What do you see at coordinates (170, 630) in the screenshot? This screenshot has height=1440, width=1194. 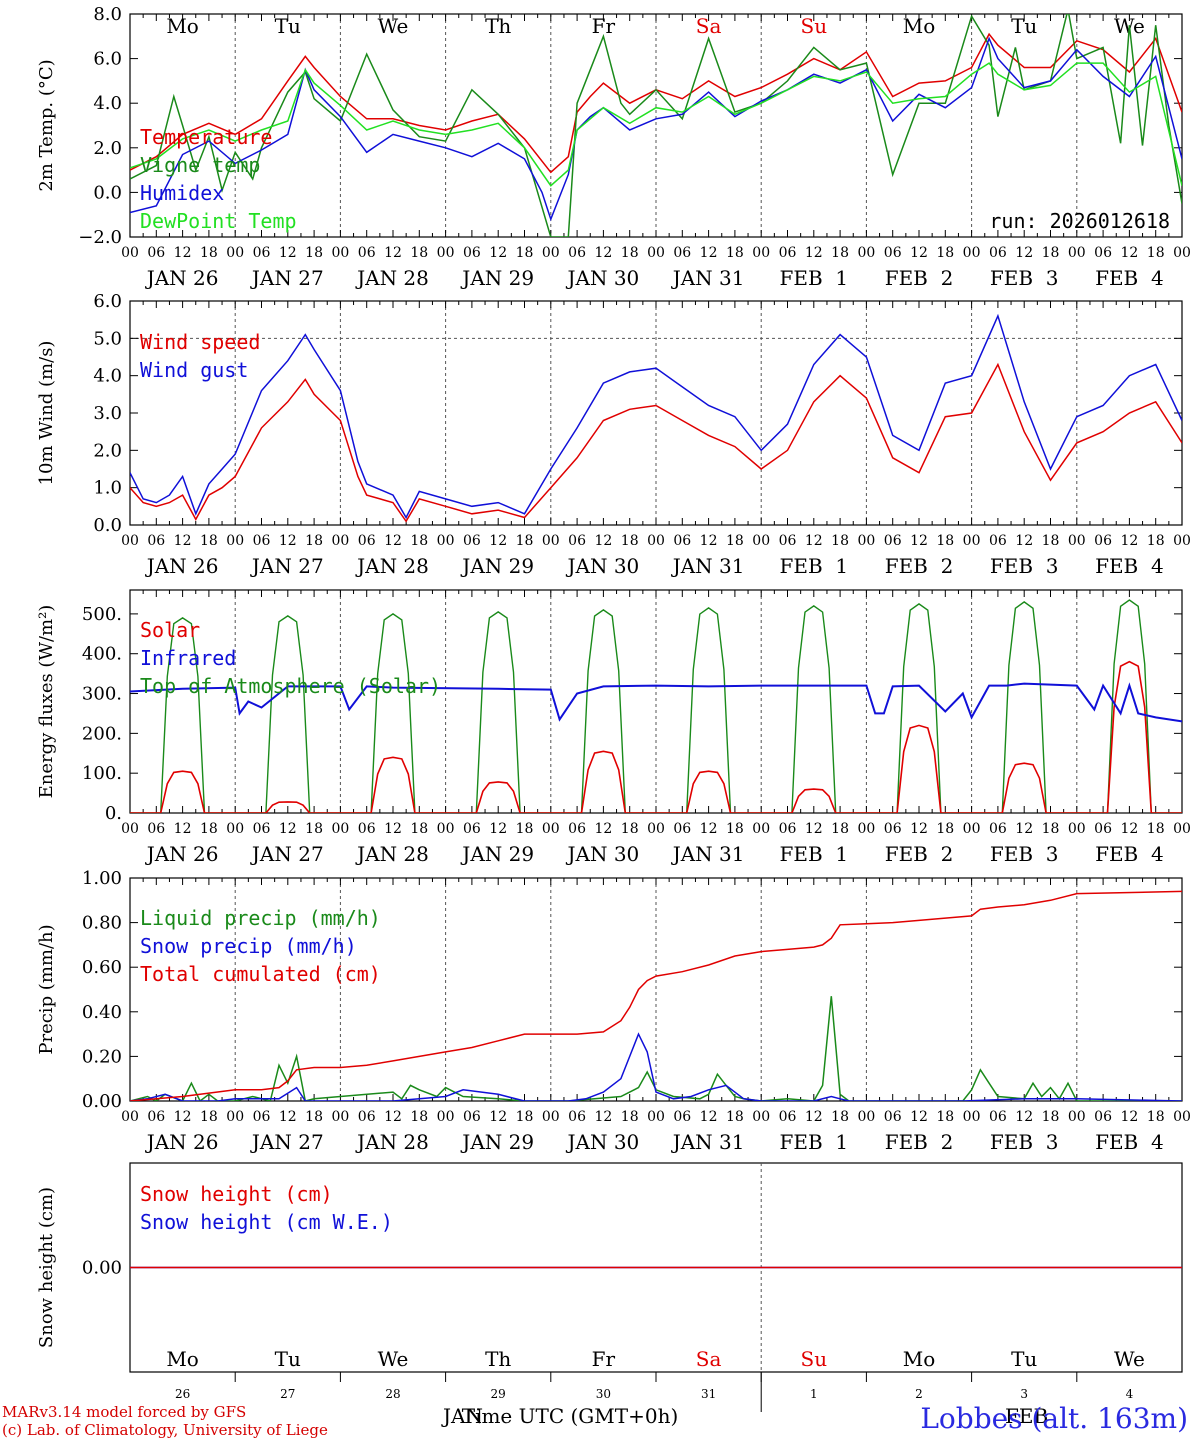 I see `energy-legend-item: Solar` at bounding box center [170, 630].